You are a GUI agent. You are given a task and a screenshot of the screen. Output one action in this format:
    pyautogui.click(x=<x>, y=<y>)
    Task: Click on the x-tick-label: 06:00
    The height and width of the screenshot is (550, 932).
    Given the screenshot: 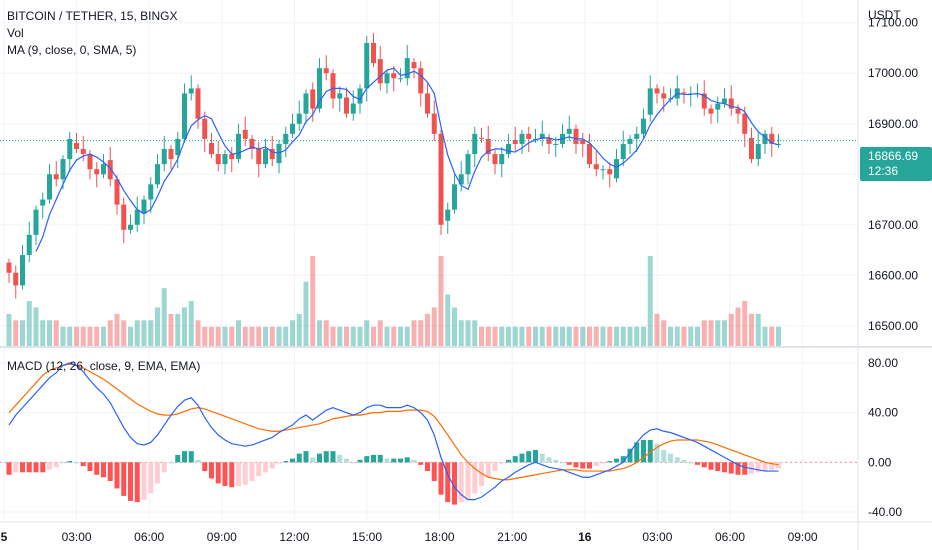 What is the action you would take?
    pyautogui.click(x=730, y=537)
    